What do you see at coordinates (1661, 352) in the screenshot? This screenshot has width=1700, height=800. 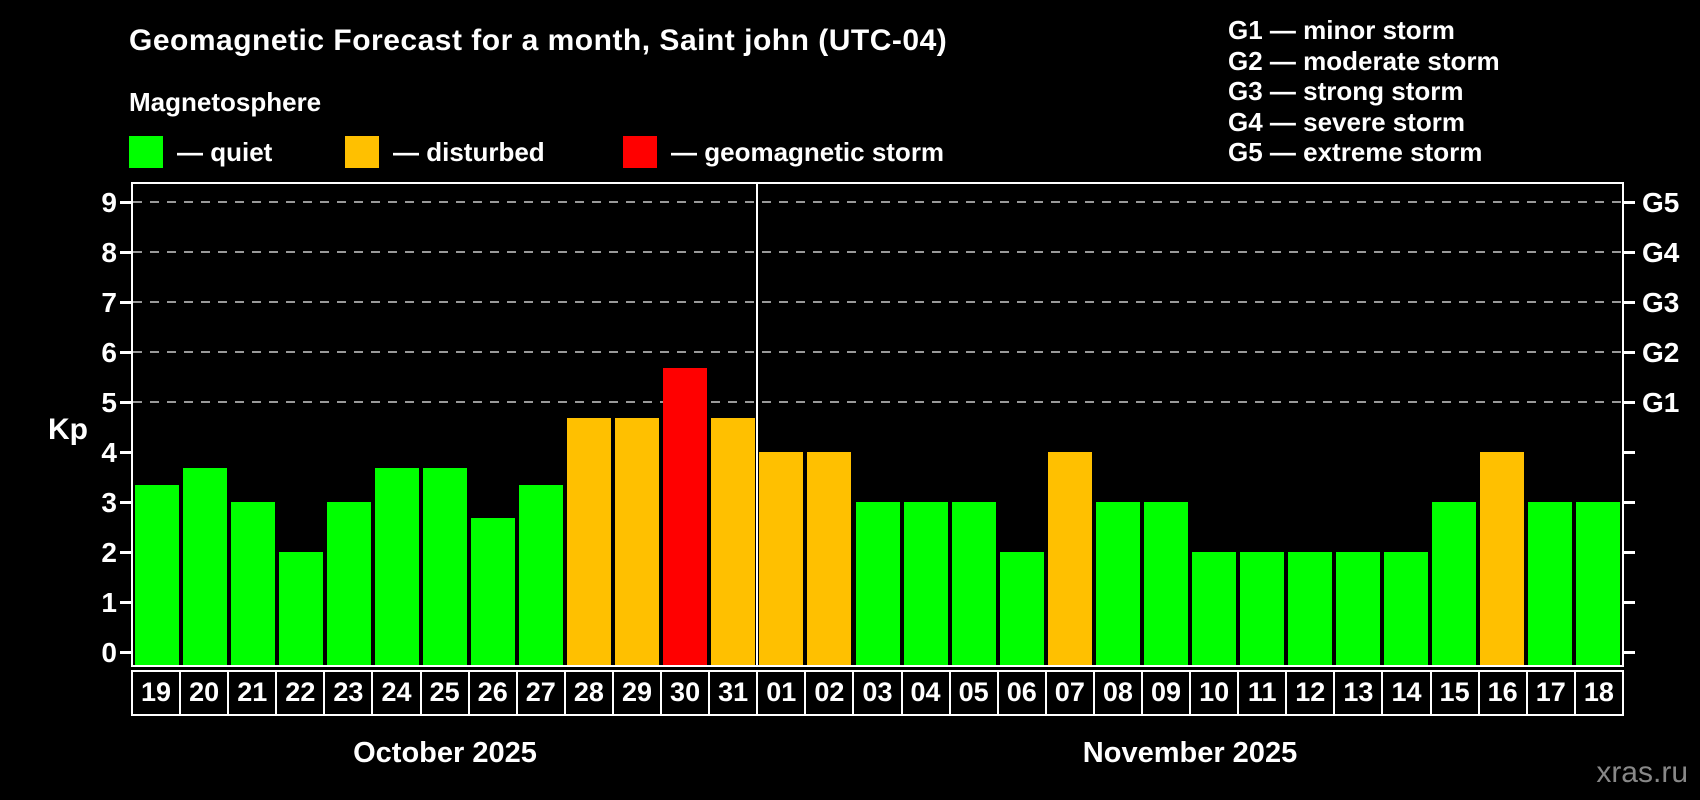 I see `g-axis-label-g2: G2` at bounding box center [1661, 352].